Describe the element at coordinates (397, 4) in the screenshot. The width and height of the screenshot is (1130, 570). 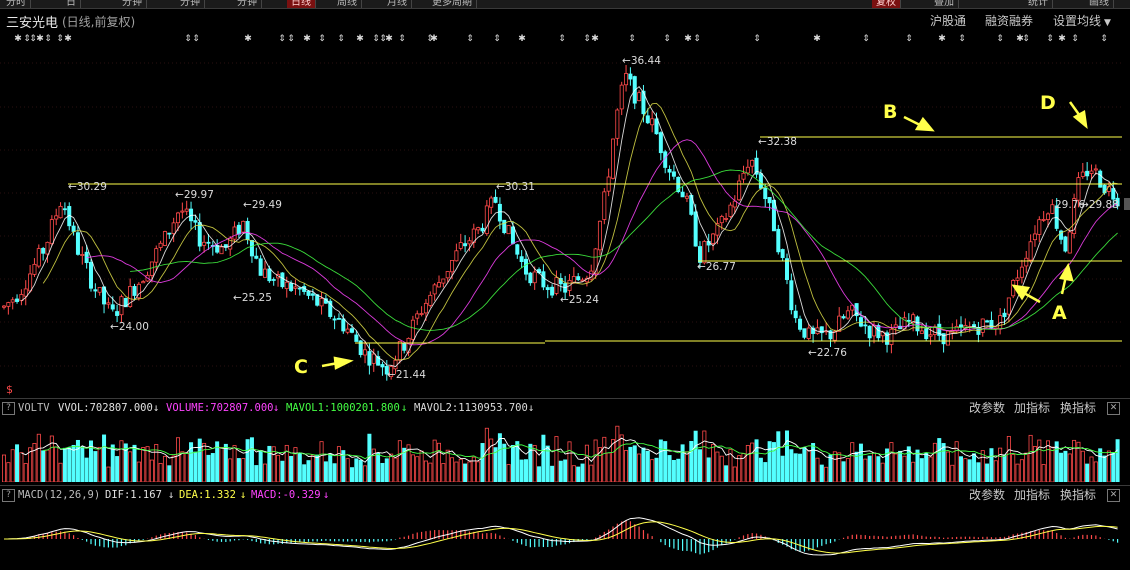
I see `tab-monthly: 月线` at that location.